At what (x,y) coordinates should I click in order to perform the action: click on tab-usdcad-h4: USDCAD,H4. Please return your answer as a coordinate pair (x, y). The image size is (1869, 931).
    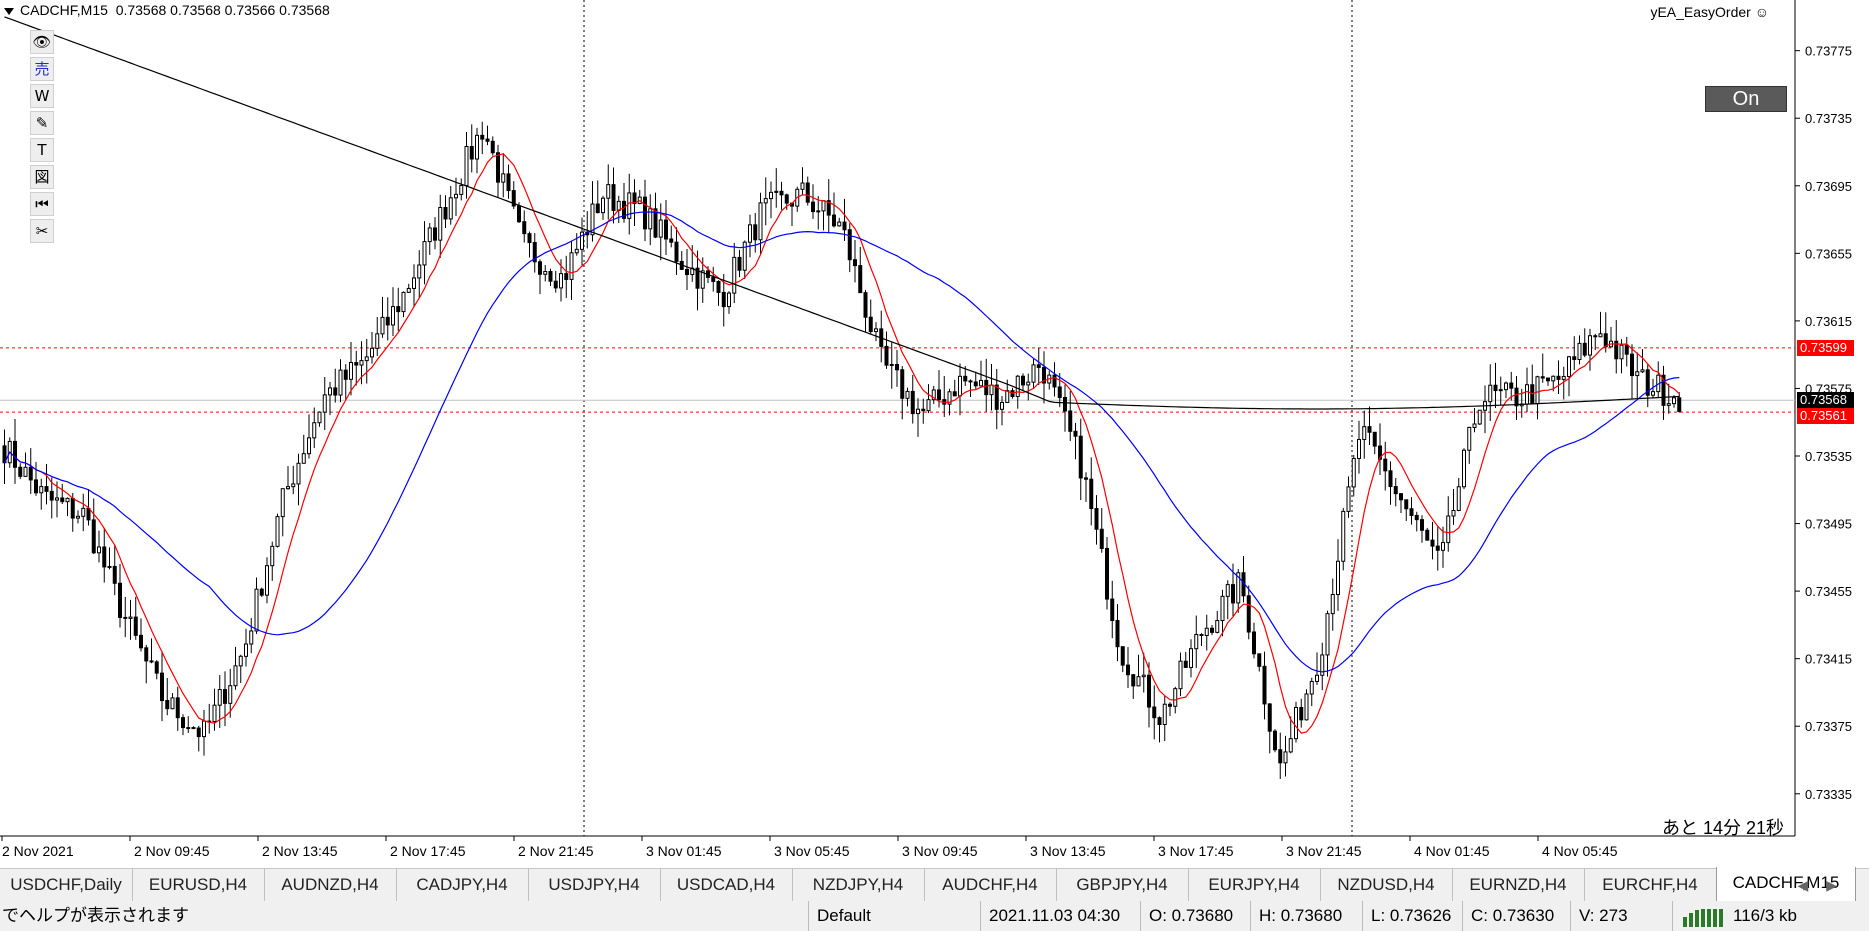
    Looking at the image, I should click on (726, 885).